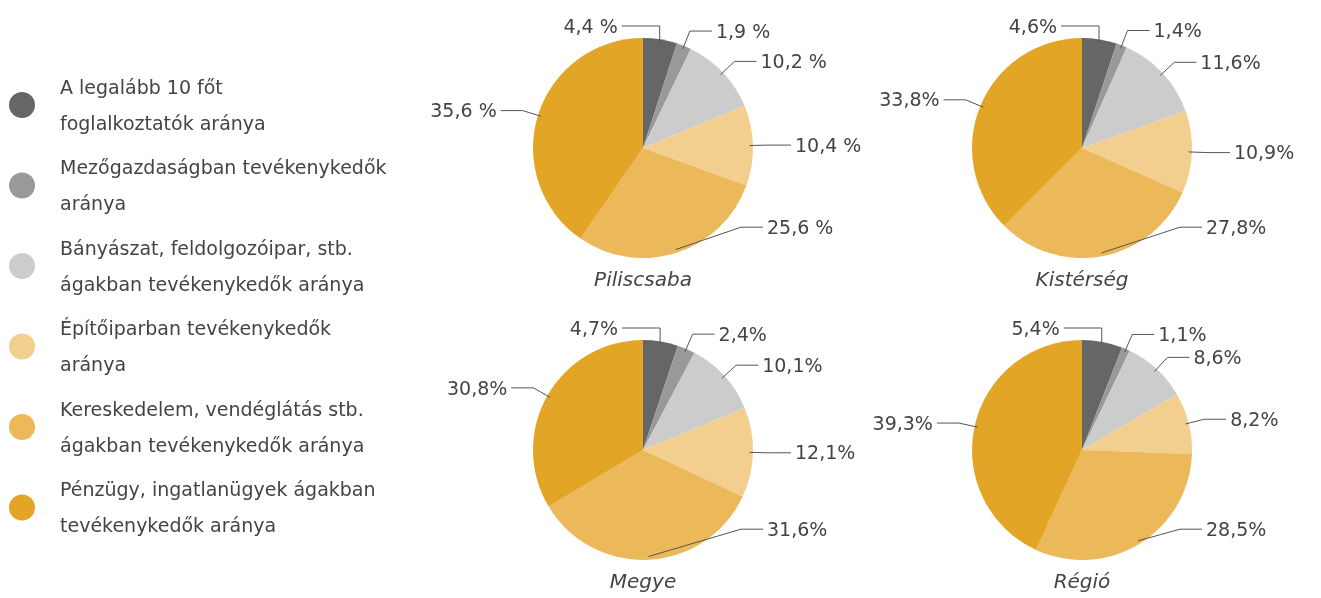 The image size is (1321, 598). Describe the element at coordinates (1082, 279) in the screenshot. I see `text: Kistérség` at that location.